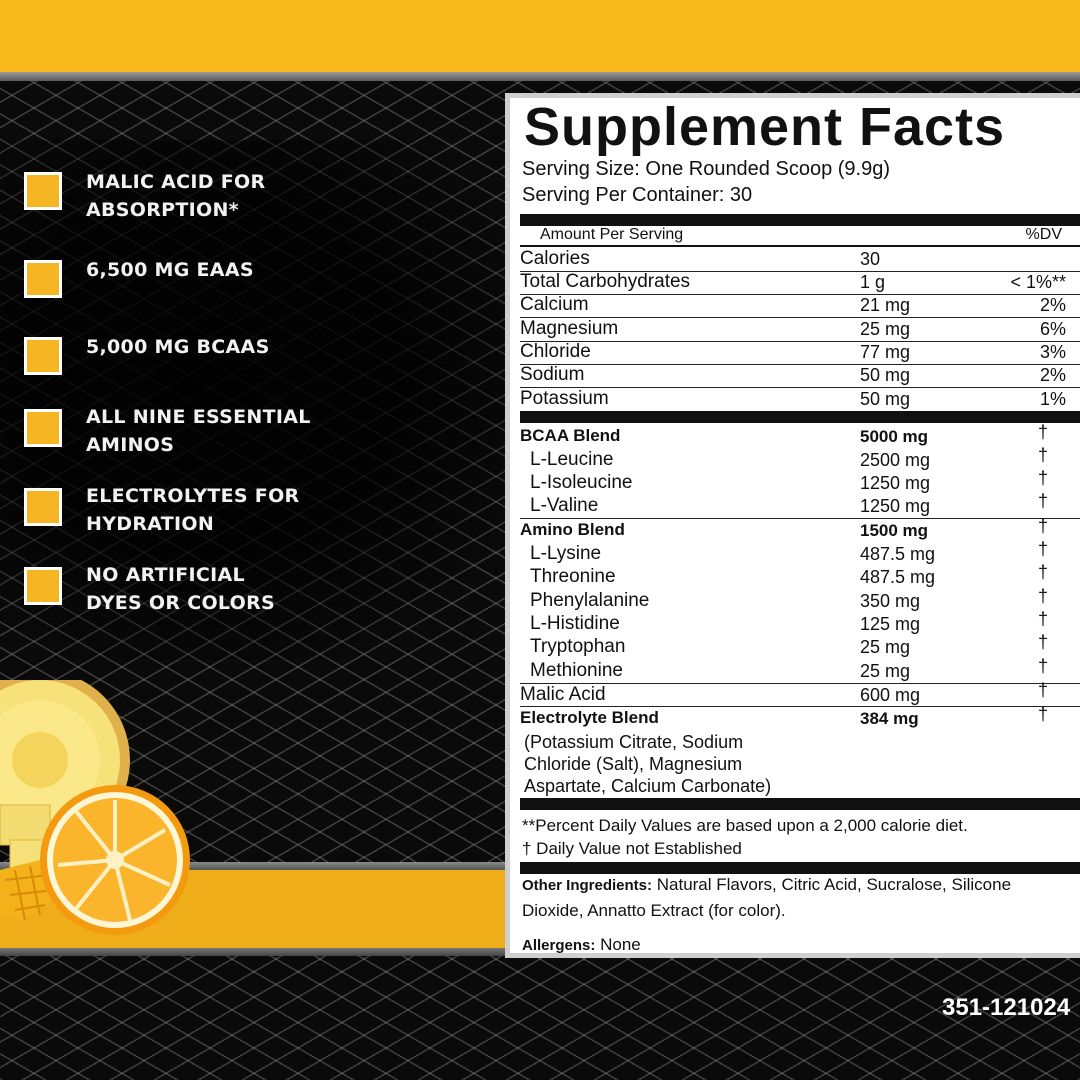 This screenshot has width=1080, height=1080. I want to click on amount-per-serving-label: Amount Per Serving, so click(612, 234).